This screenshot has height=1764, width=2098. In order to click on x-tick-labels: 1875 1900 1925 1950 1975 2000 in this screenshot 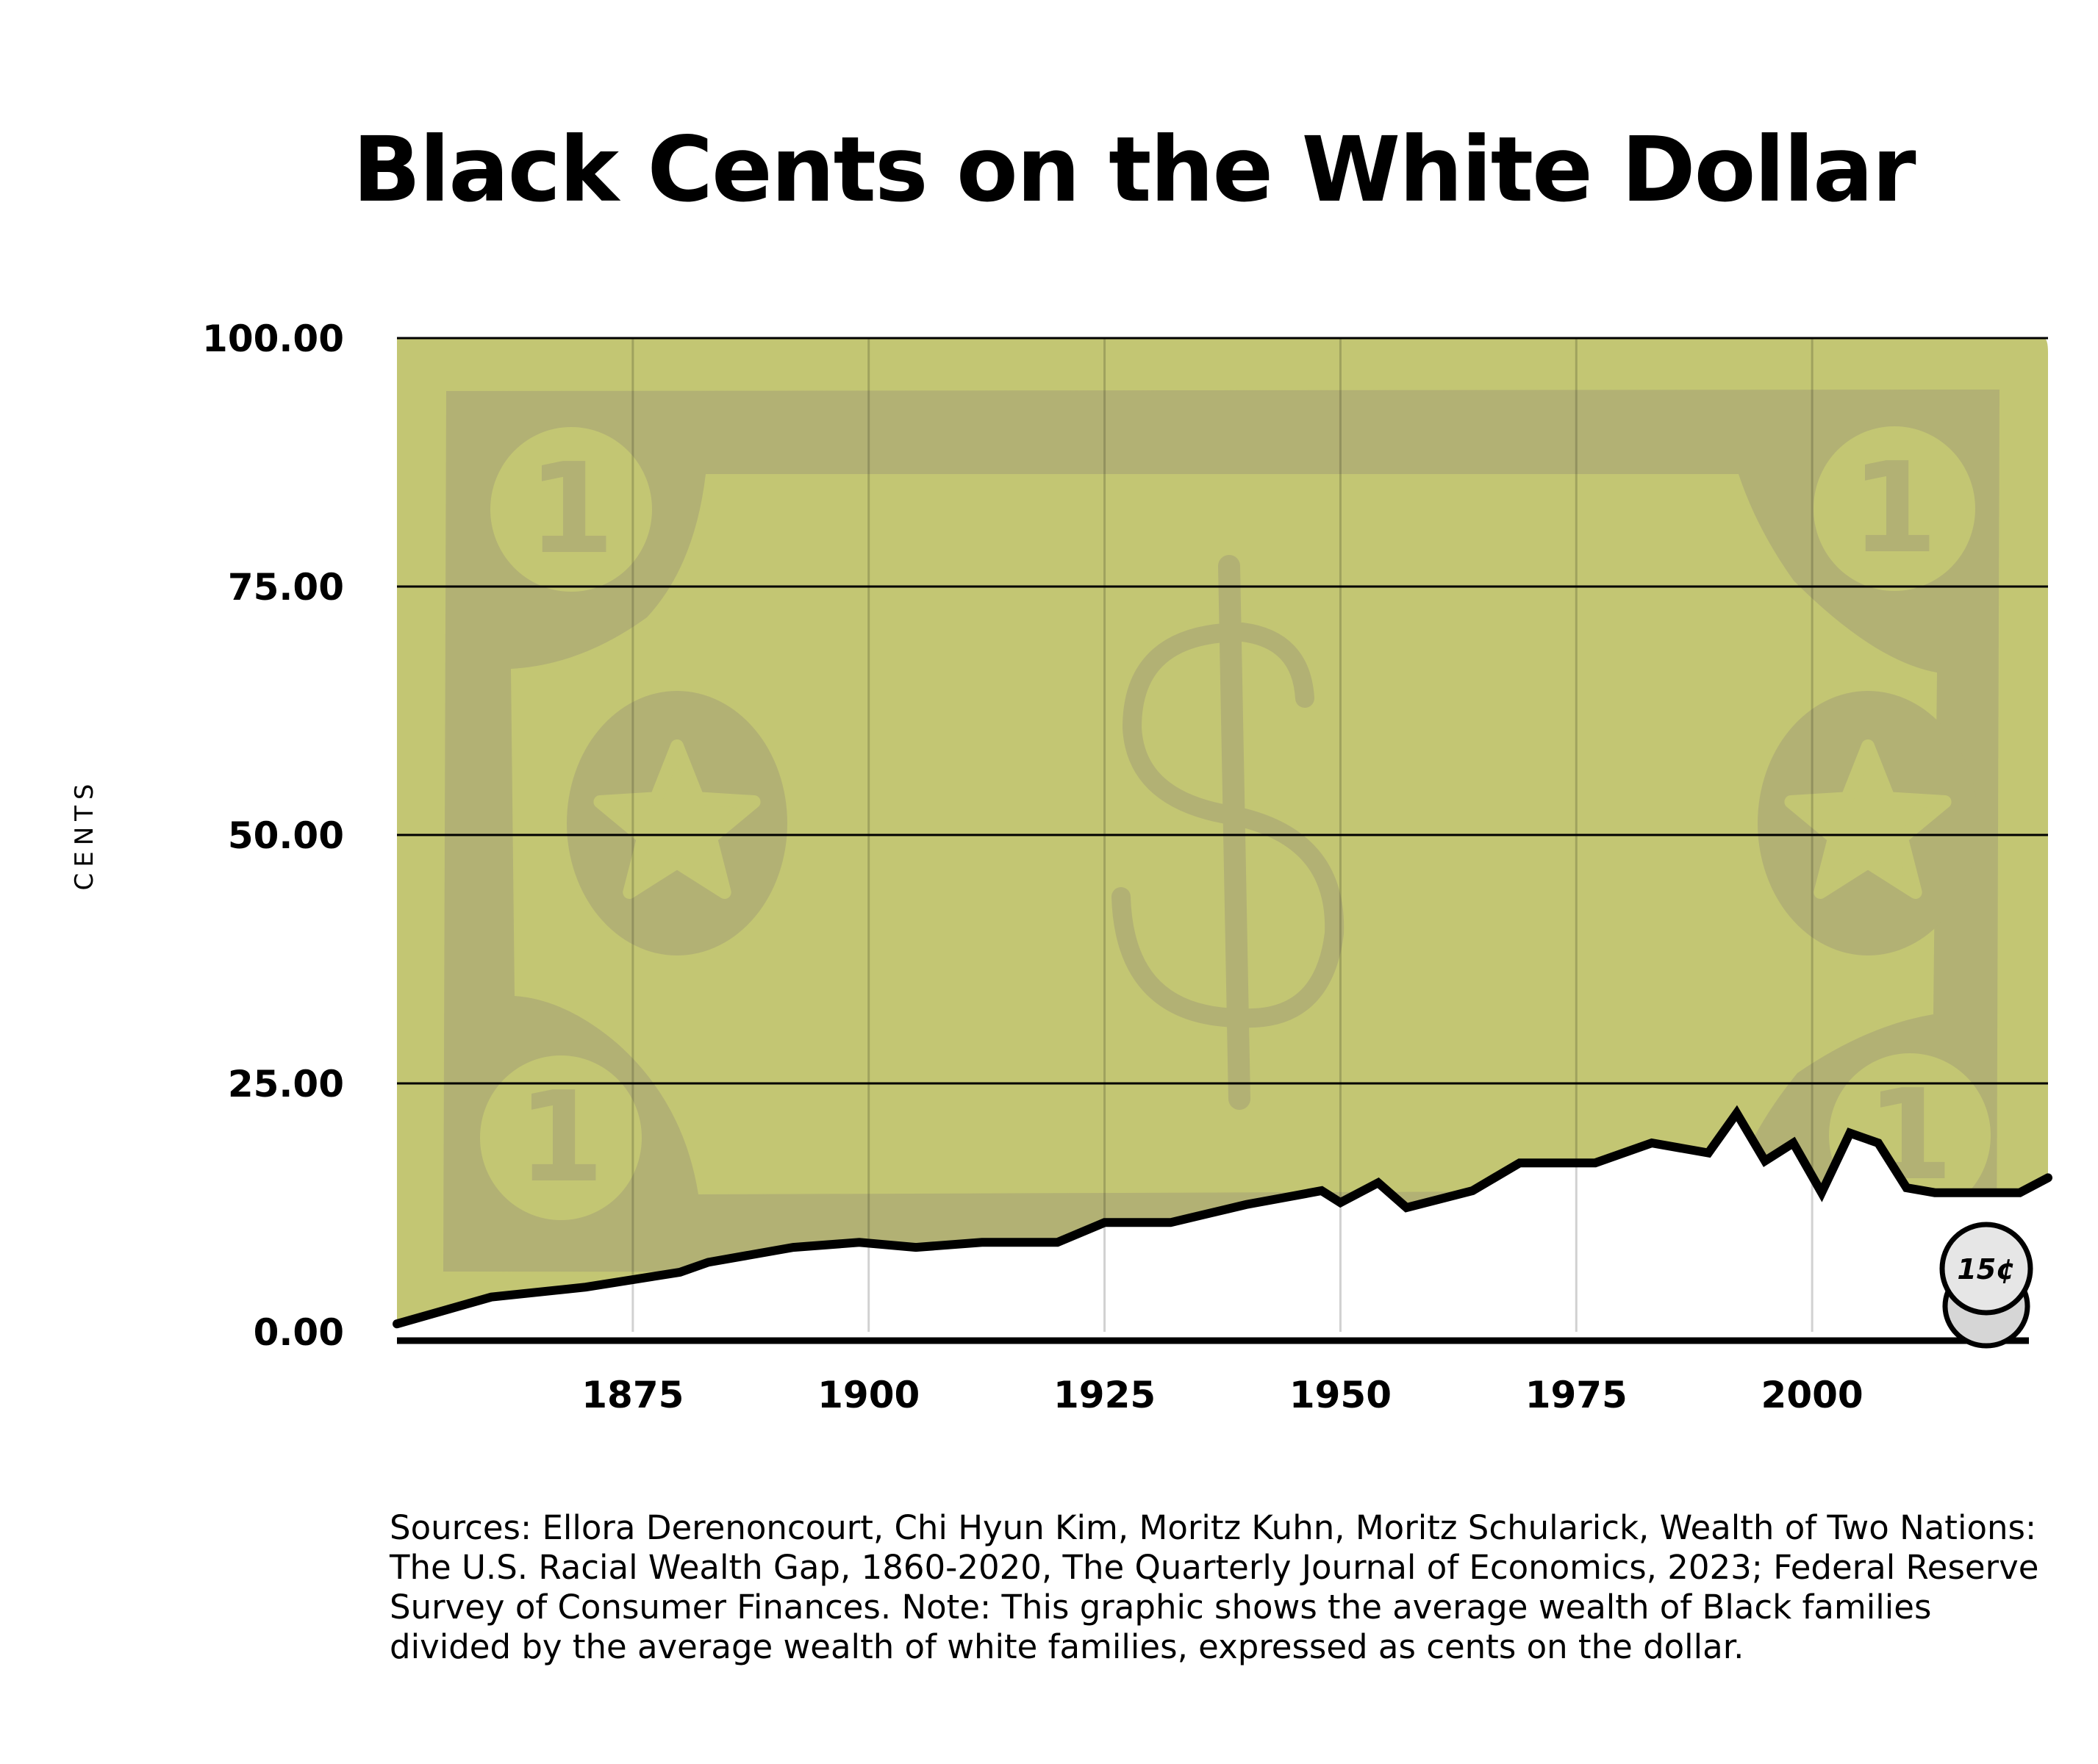, I will do `click(1222, 1395)`.